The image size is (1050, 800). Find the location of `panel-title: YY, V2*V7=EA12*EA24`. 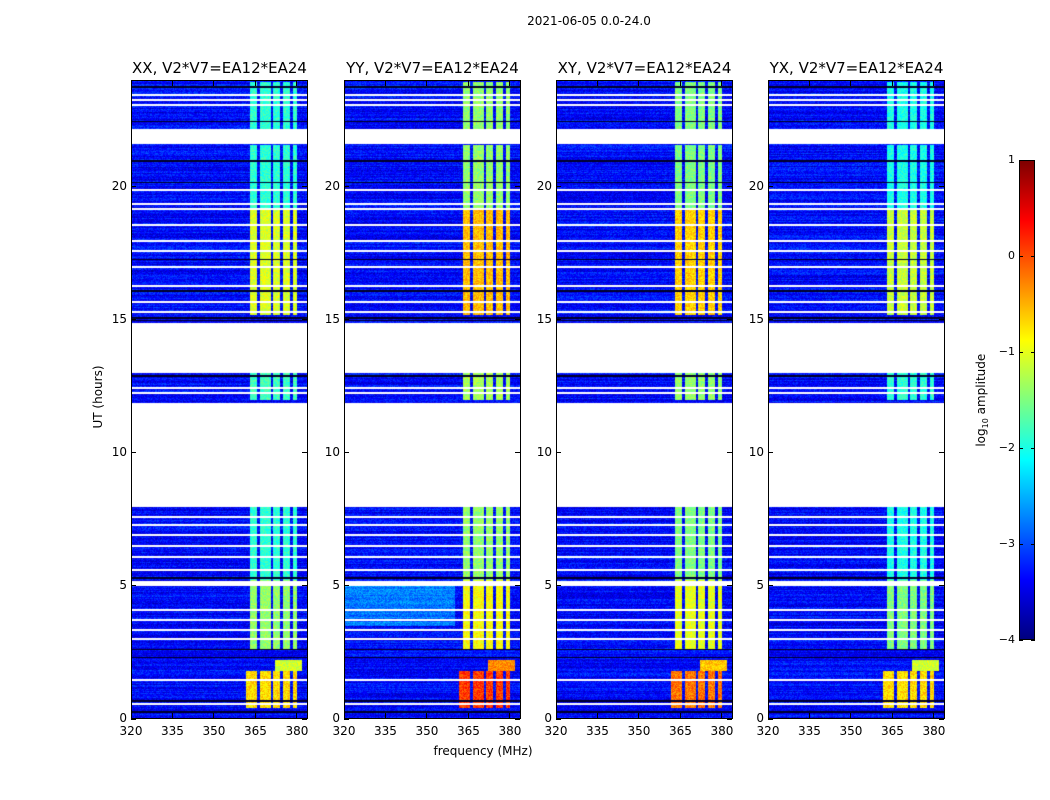

panel-title: YY, V2*V7=EA12*EA24 is located at coordinates (432, 68).